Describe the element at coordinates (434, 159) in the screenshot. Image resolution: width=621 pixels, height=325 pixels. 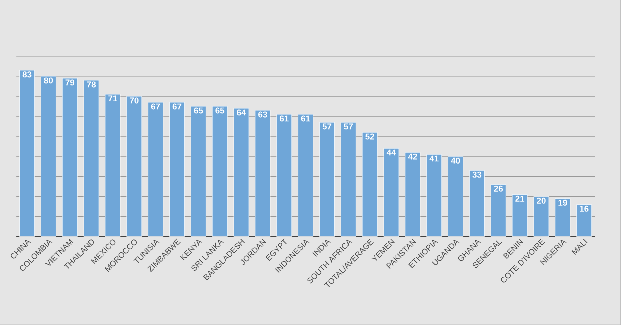
I see `data-label: 41` at that location.